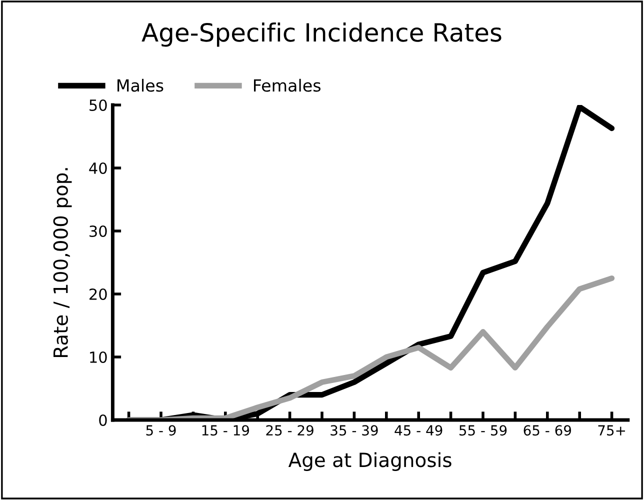 This screenshot has height=500, width=644. What do you see at coordinates (103, 420) in the screenshot?
I see `y-tick-label: 0` at bounding box center [103, 420].